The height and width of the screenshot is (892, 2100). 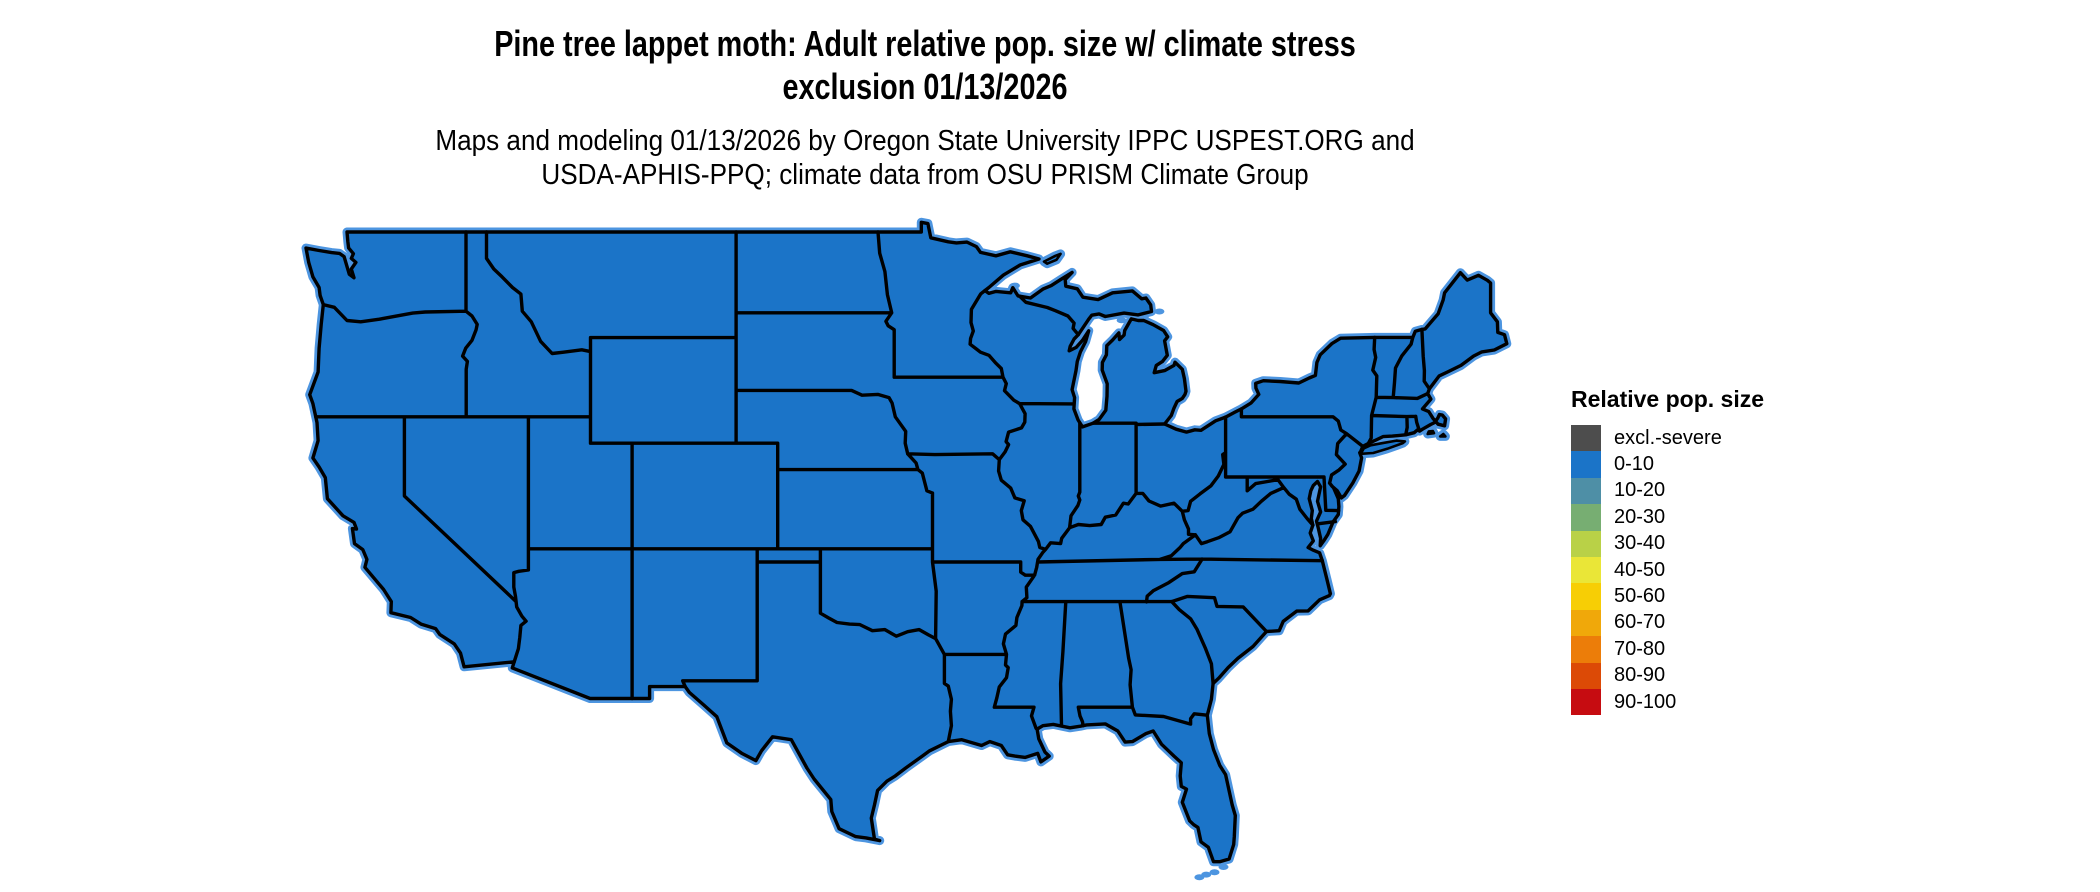 I want to click on legend-item: 10-20, so click(x=1667, y=491).